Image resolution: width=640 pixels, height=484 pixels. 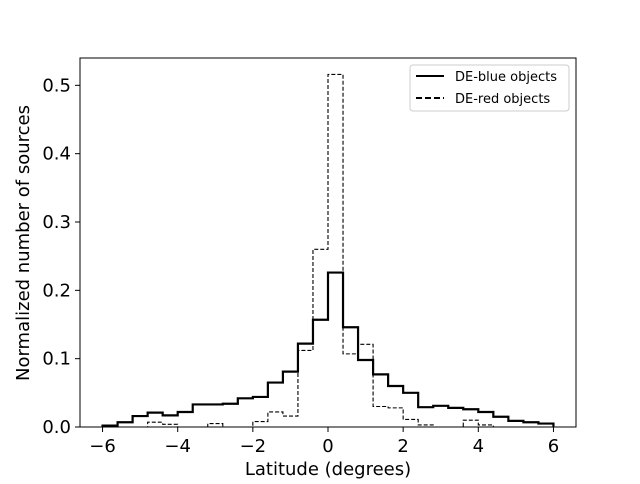 I want to click on x-tick-label: 0, so click(x=327, y=446).